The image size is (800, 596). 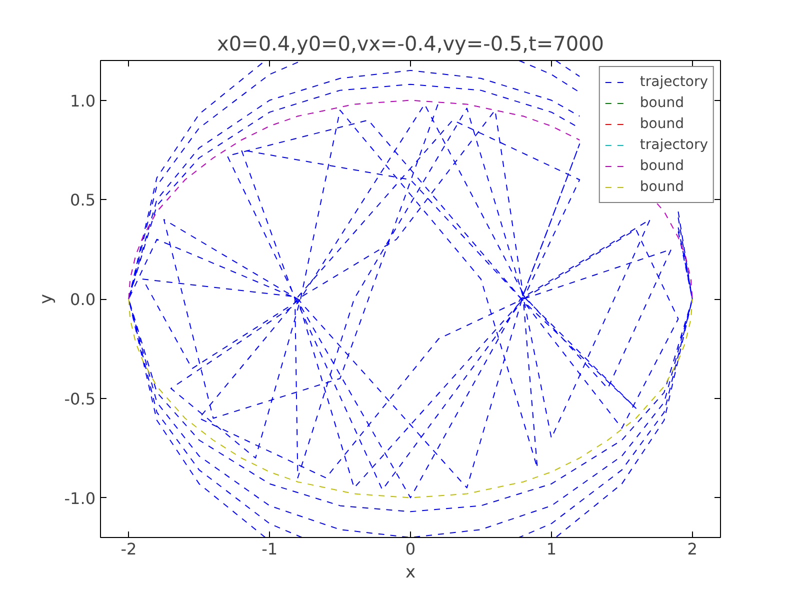 I want to click on chart-title: x0=0.4,y0=0,vx=-0.4,vy=-0.5,t=7000, so click(x=410, y=44).